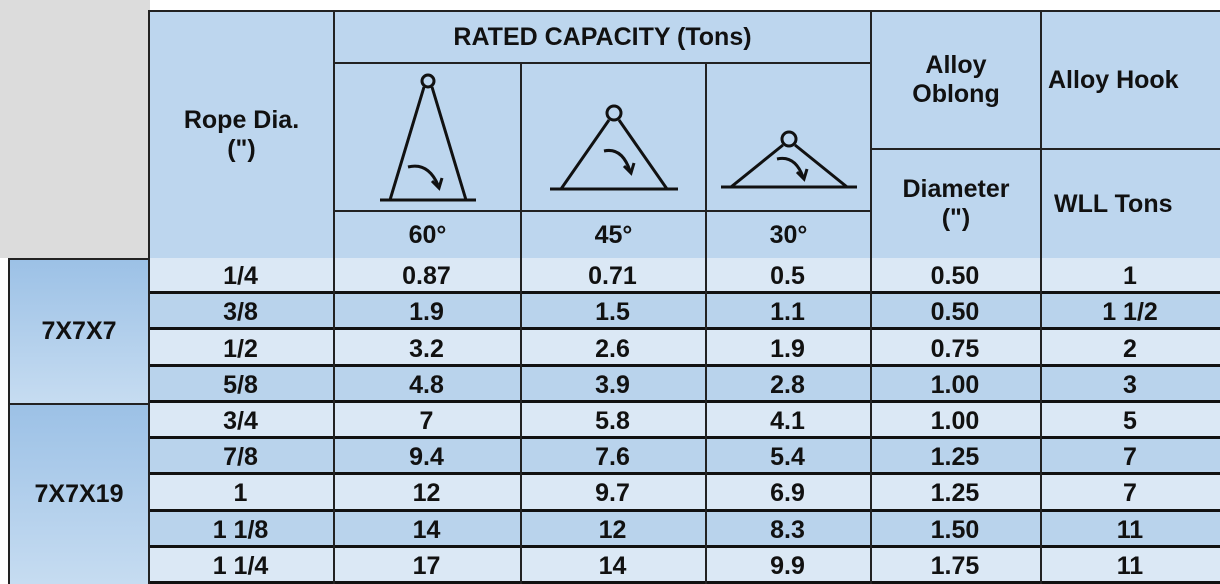  Describe the element at coordinates (788, 235) in the screenshot. I see `angle-header: 30°` at that location.